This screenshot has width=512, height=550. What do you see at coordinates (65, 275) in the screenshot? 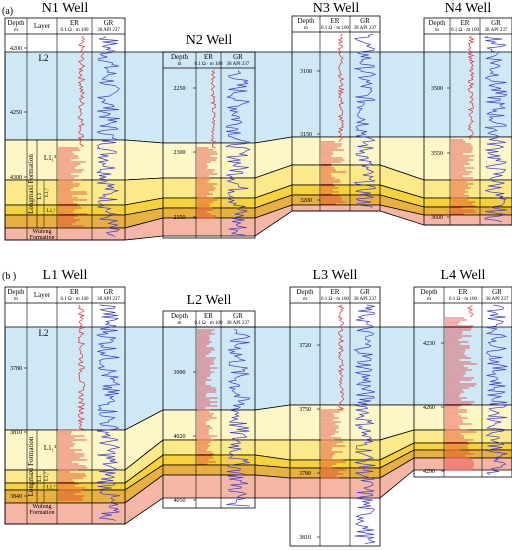
I see `well-title: L1 Well` at bounding box center [65, 275].